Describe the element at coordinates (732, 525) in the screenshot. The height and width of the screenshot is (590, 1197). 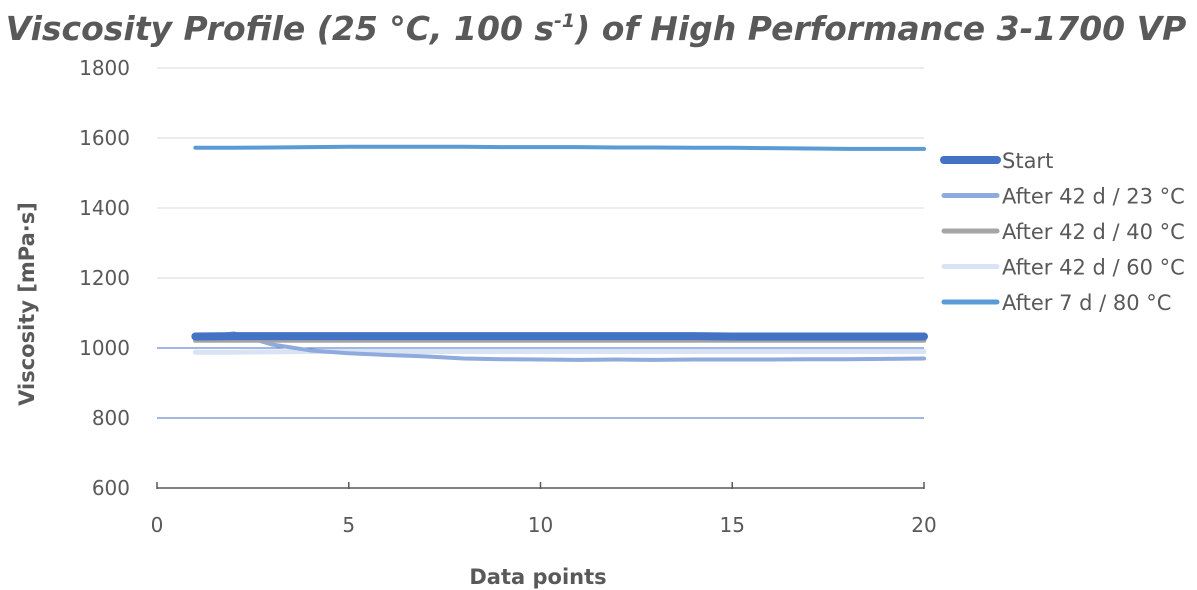
I see `x-tick-label-15: 15` at that location.